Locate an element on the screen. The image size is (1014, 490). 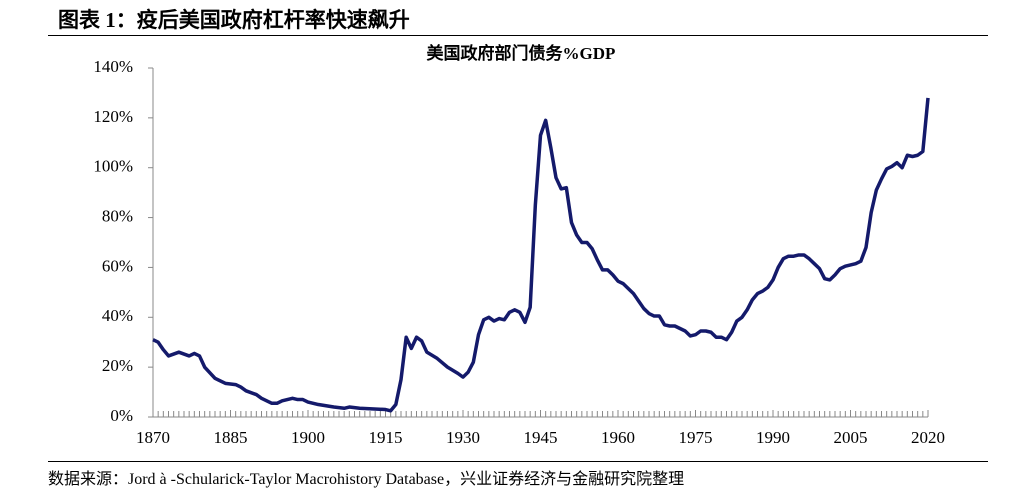
figure-title: 图表 1：疫后美国政府杠杆率快速飙升 is located at coordinates (234, 20).